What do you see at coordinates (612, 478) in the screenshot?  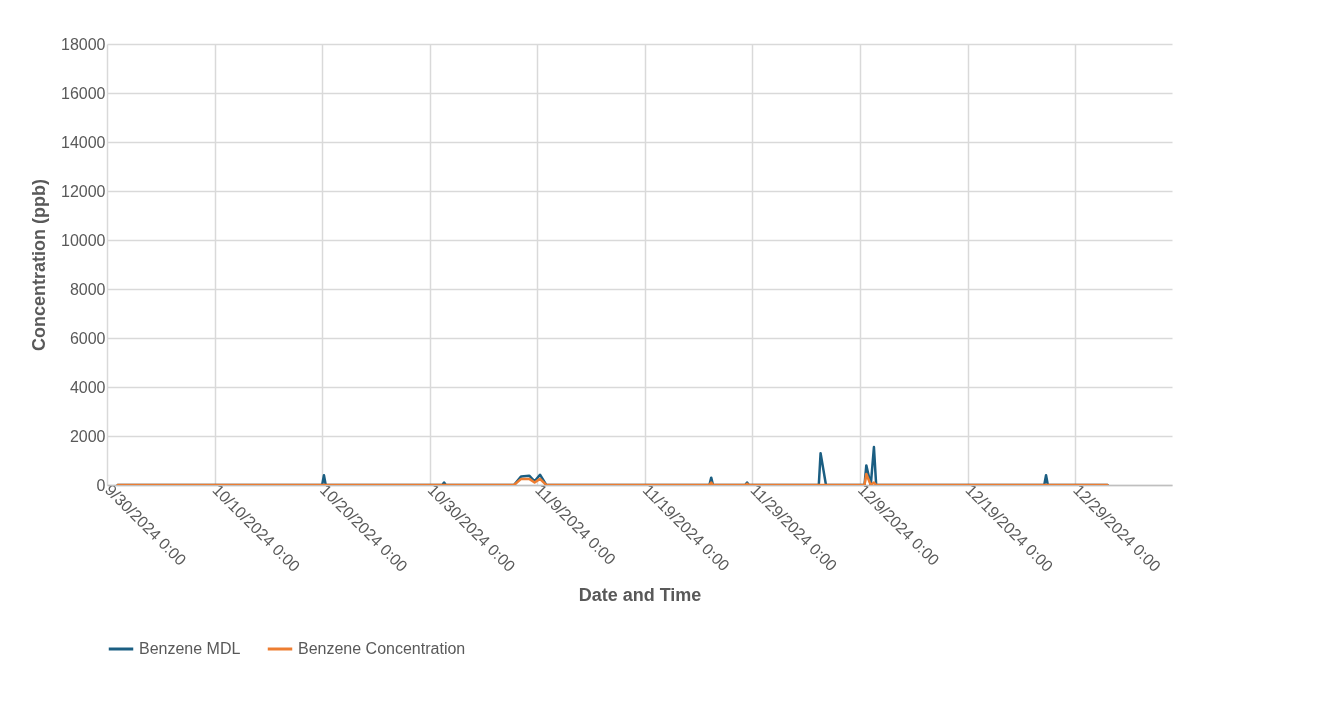 I see `line-series` at bounding box center [612, 478].